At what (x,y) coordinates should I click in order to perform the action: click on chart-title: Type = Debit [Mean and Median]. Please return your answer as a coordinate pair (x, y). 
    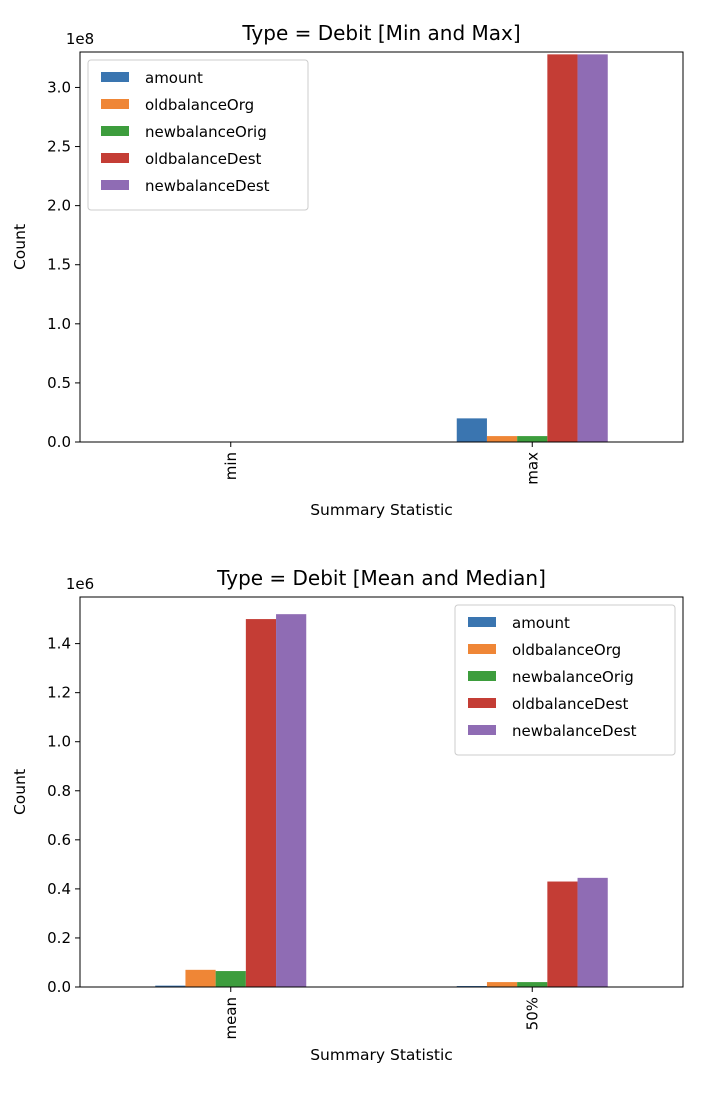
    Looking at the image, I should click on (381, 578).